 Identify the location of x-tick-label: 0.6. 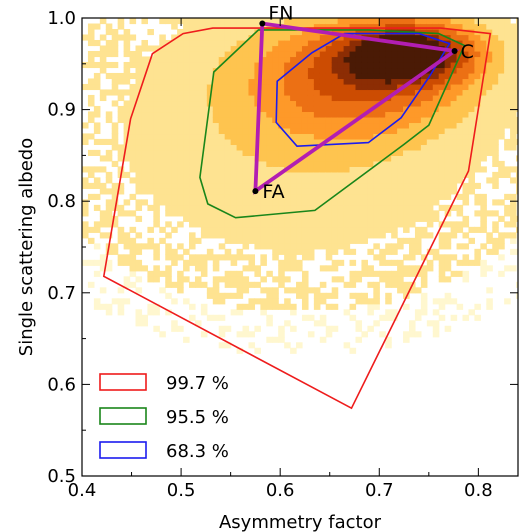
(280, 490).